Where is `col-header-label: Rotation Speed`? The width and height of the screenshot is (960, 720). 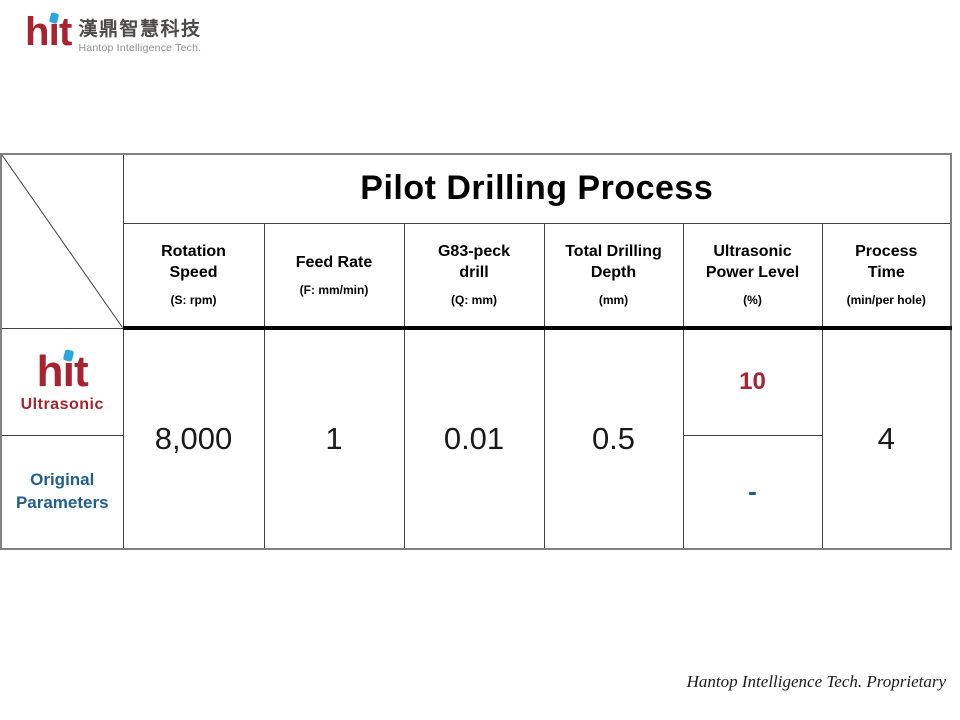 col-header-label: Rotation Speed is located at coordinates (193, 262).